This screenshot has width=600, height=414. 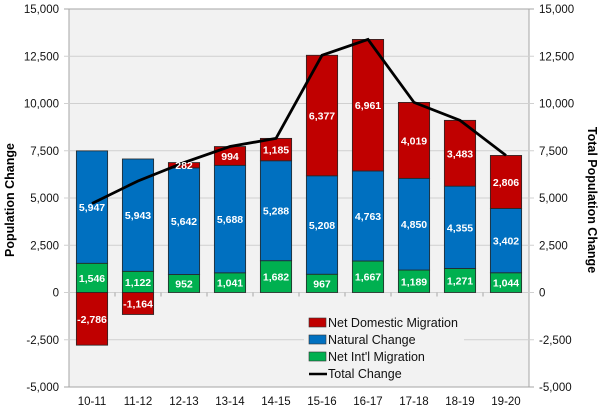 I want to click on legend-swatch-net-domestic-migration, so click(x=317, y=322).